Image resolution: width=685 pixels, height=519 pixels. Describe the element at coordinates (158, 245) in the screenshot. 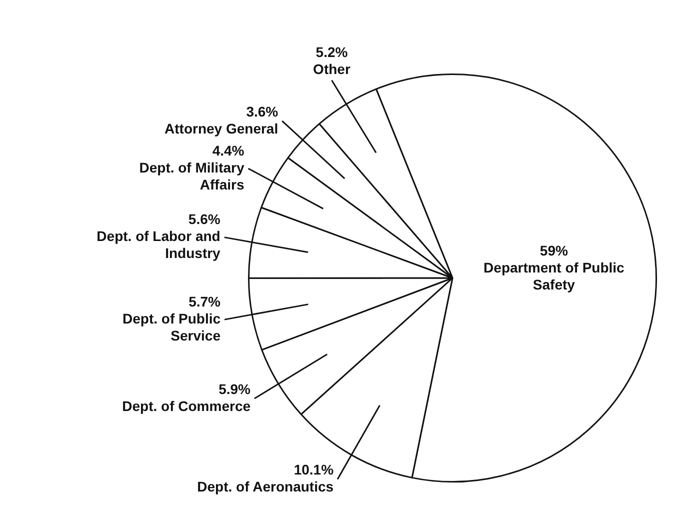

I see `slice-label: Dept. of Labor and Industry` at that location.